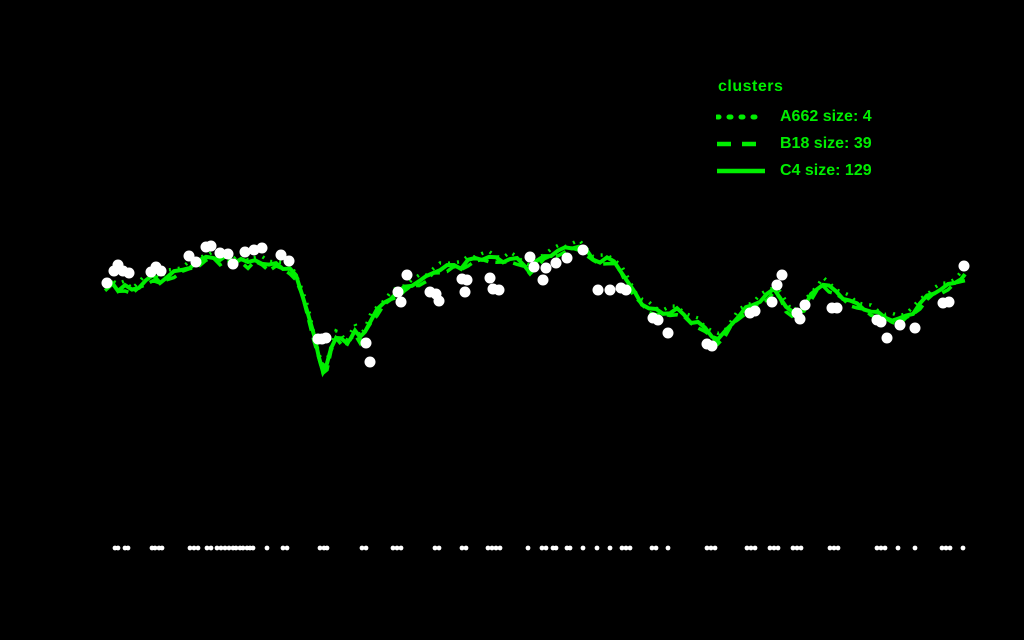  What do you see at coordinates (741, 116) in the screenshot?
I see `dotted-line-sample-icon` at bounding box center [741, 116].